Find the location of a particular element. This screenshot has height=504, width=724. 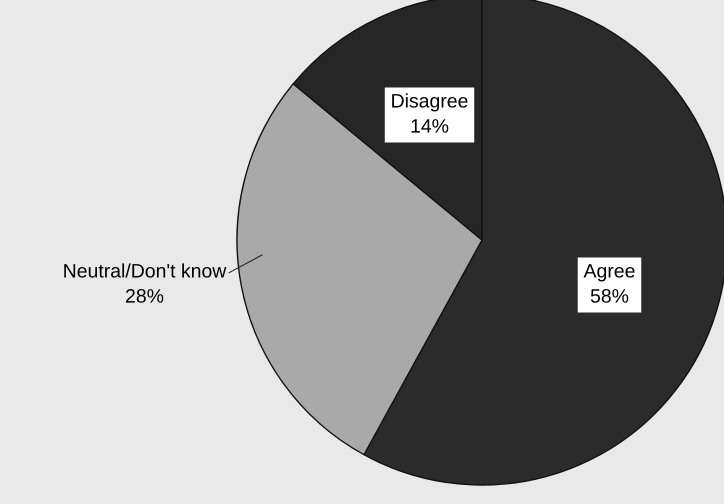

slice-label: Agree is located at coordinates (609, 273).